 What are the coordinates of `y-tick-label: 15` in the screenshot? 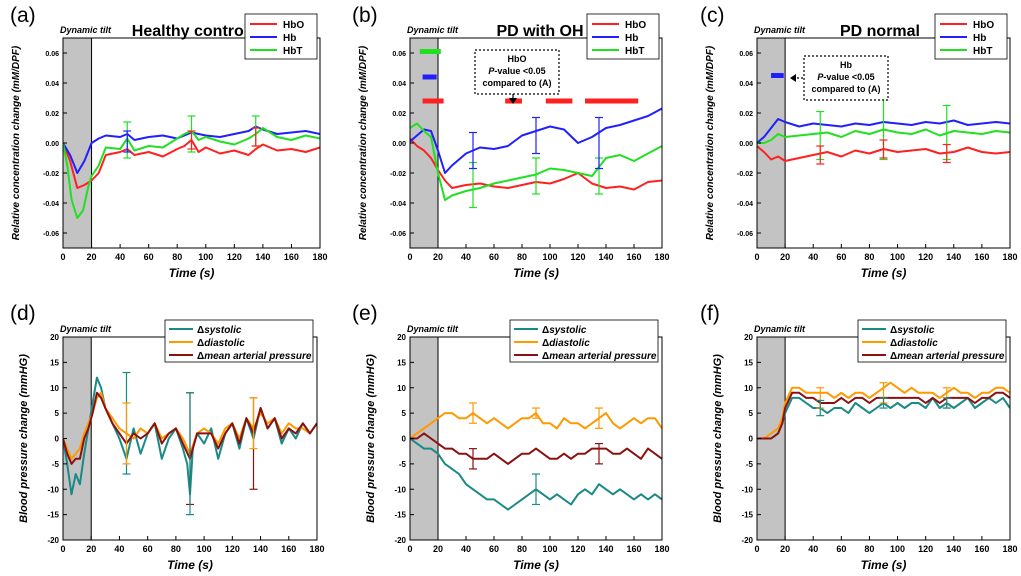 It's located at (401, 362).